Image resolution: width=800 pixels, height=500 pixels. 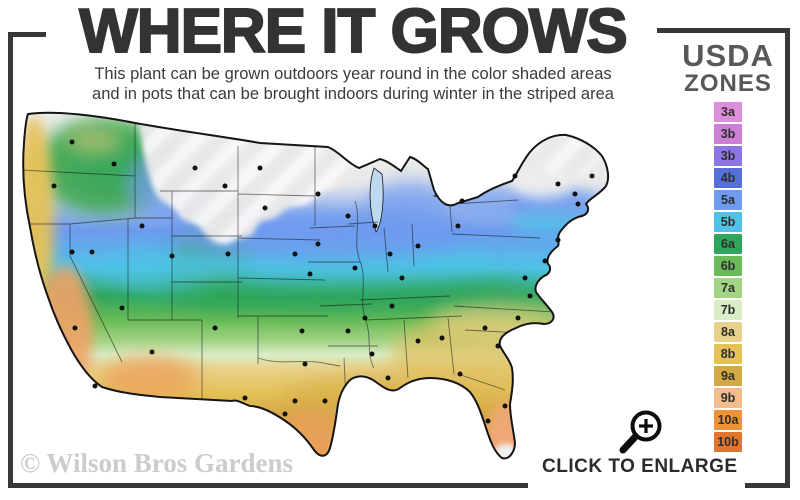 What do you see at coordinates (728, 55) in the screenshot?
I see `legend-title-usda: USDA` at bounding box center [728, 55].